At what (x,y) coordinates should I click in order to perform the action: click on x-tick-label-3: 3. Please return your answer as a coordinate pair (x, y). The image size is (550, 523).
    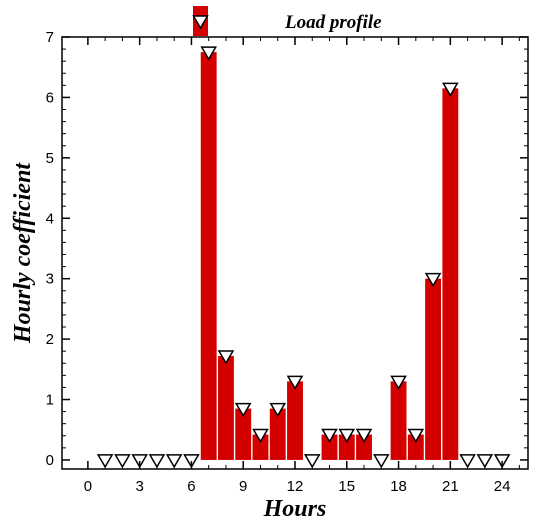
    Looking at the image, I should click on (139, 486).